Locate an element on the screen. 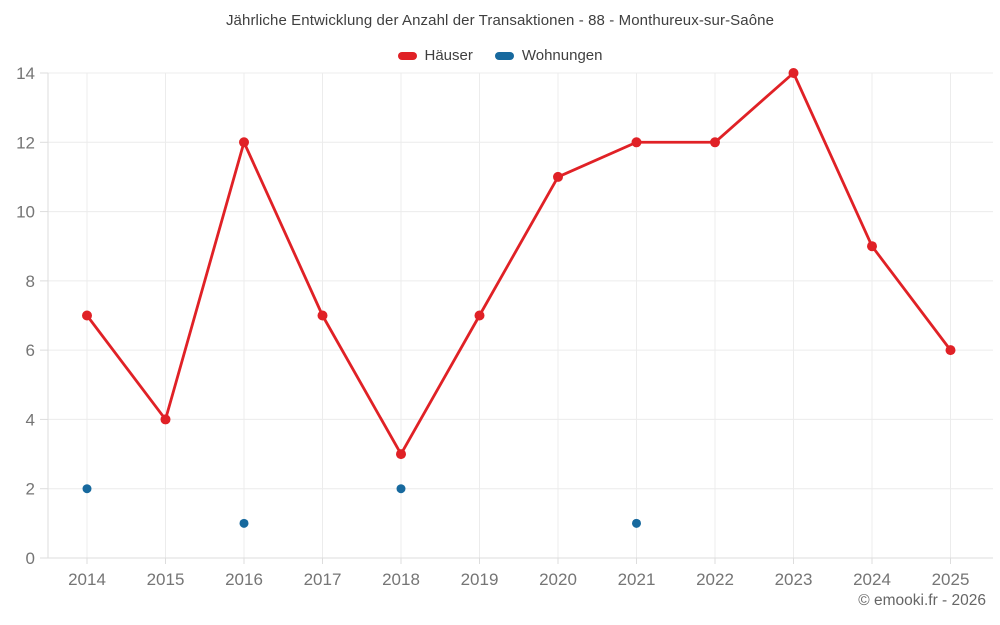 Image resolution: width=1000 pixels, height=625 pixels. point-h-user-2023 is located at coordinates (793, 73).